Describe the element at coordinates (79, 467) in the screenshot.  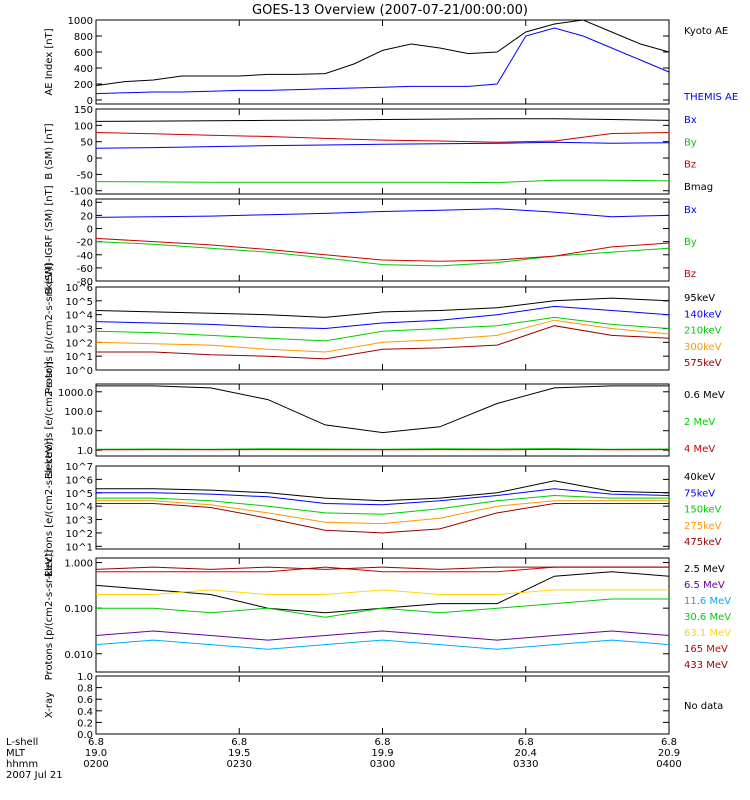
I see `y-tick-label: 10^7` at that location.